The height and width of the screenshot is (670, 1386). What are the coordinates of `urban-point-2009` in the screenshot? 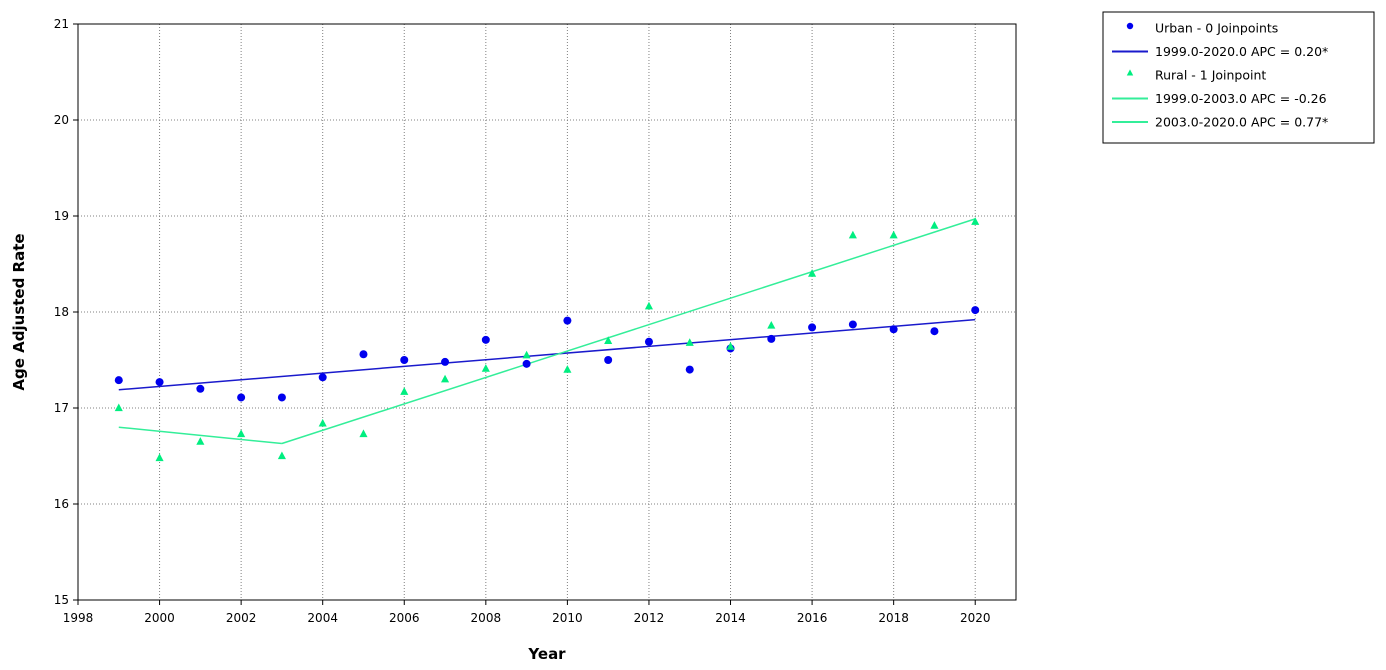 It's located at (526, 363).